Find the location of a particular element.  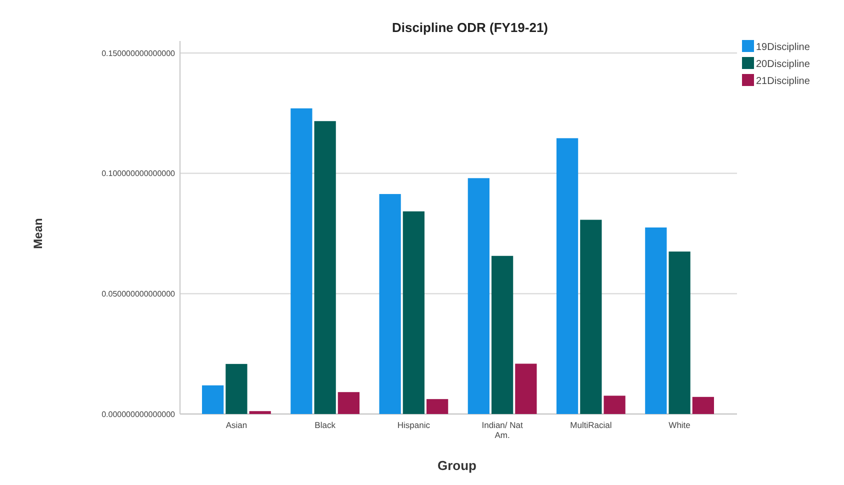

y-tick-label: 0.000000000000000 is located at coordinates (139, 414).